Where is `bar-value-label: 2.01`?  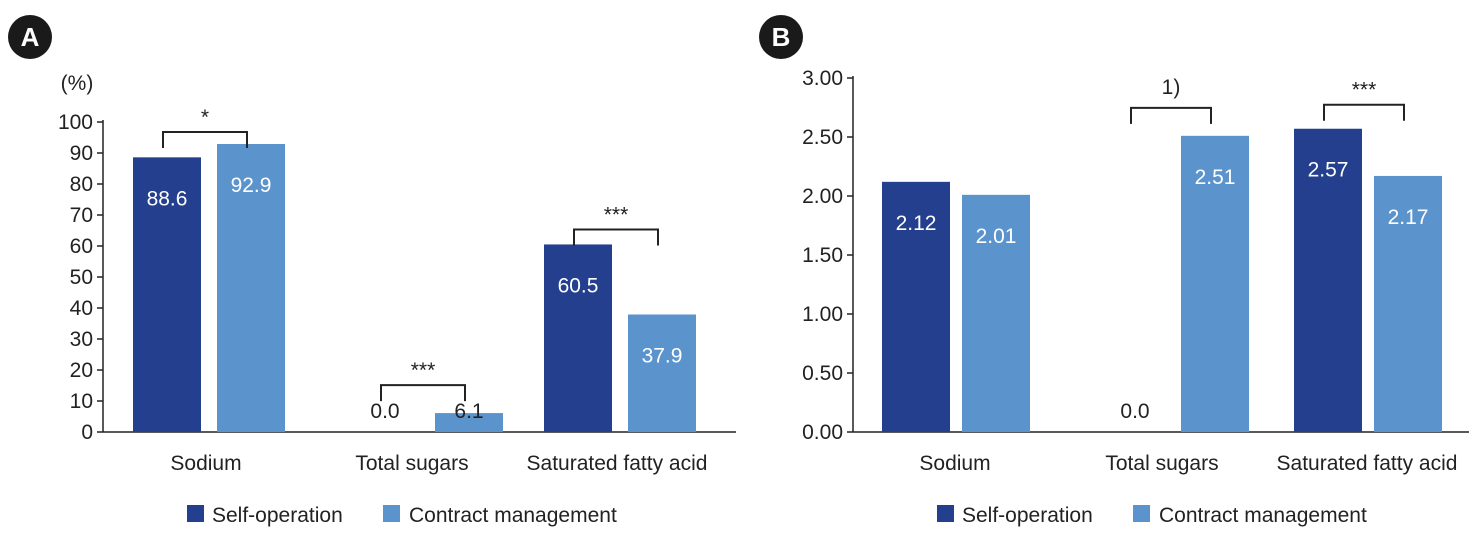
bar-value-label: 2.01 is located at coordinates (996, 236).